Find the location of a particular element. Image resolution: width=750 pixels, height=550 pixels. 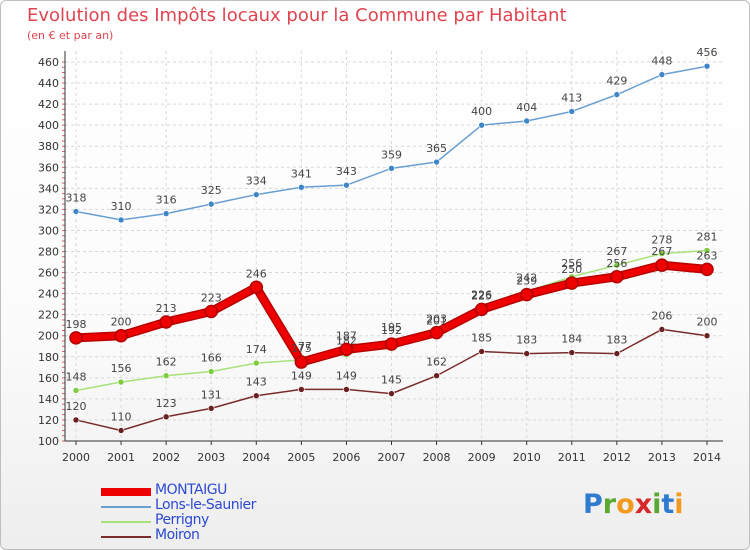

data-label: 256 is located at coordinates (616, 263).